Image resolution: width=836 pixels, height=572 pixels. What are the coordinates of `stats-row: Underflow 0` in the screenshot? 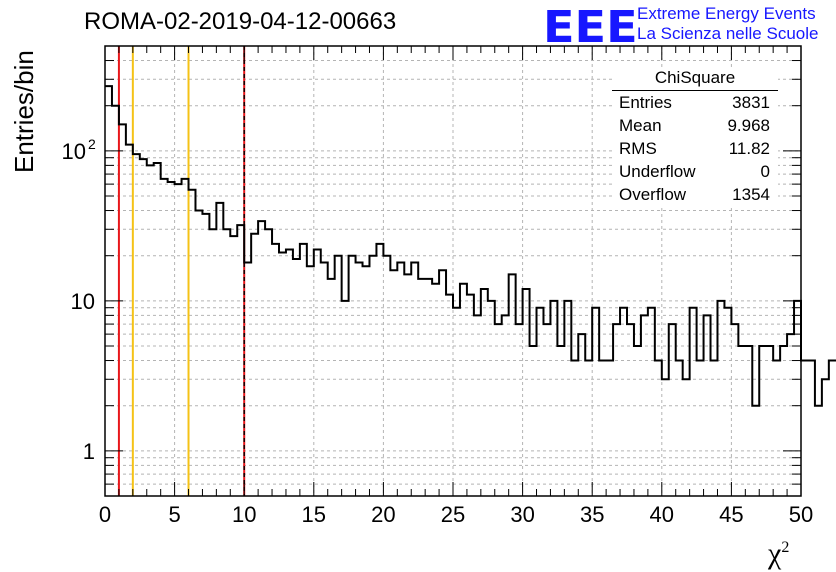 It's located at (695, 171).